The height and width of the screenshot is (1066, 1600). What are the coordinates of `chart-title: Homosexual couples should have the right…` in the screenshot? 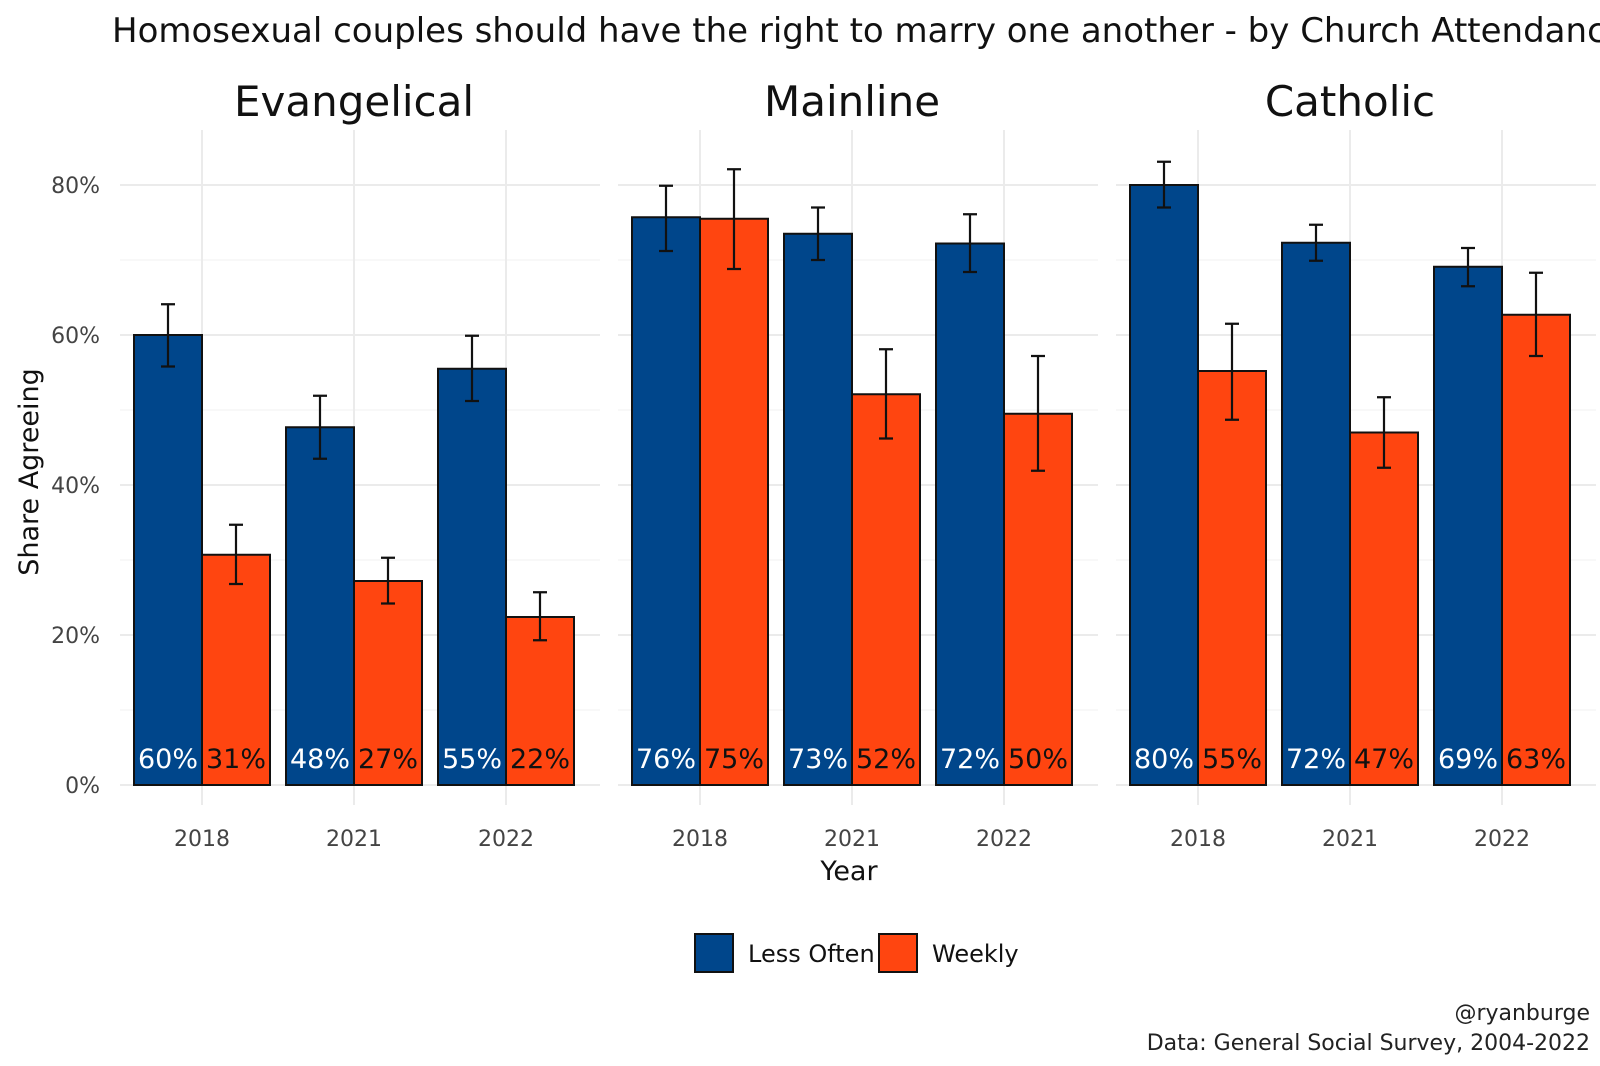 It's located at (856, 31).